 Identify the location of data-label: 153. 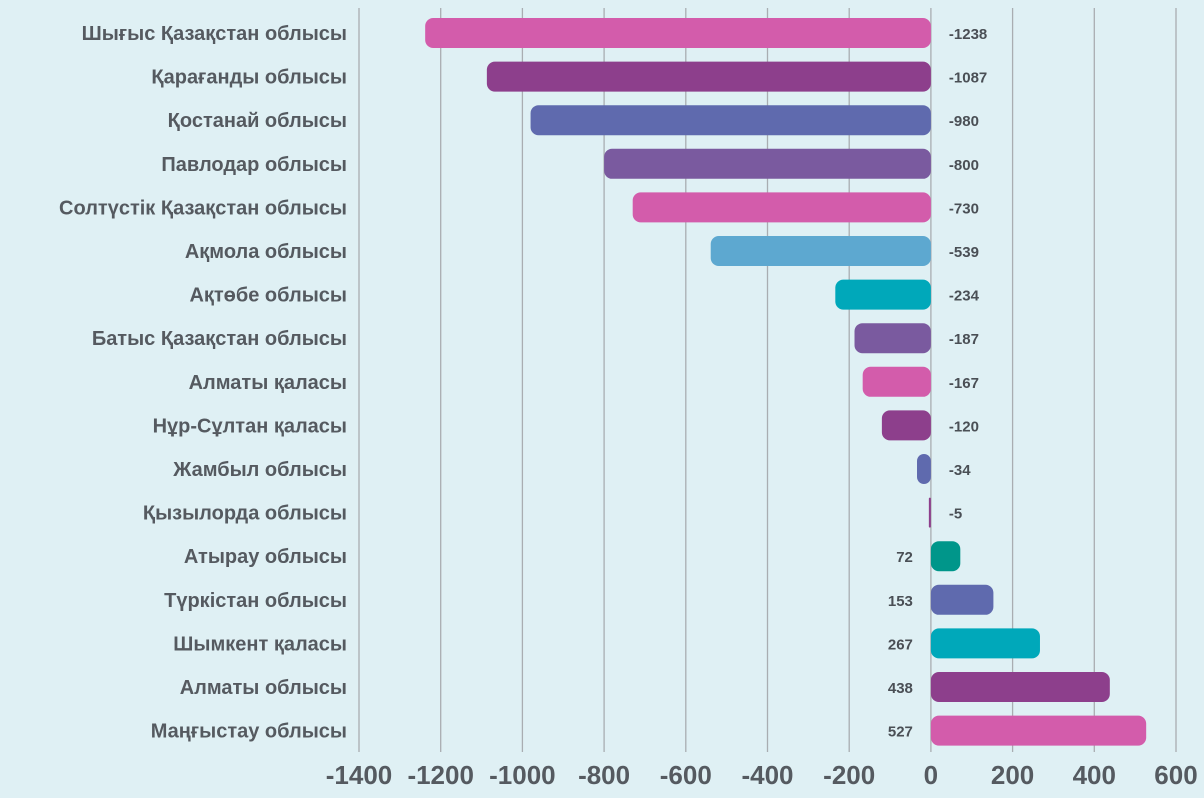
(900, 601).